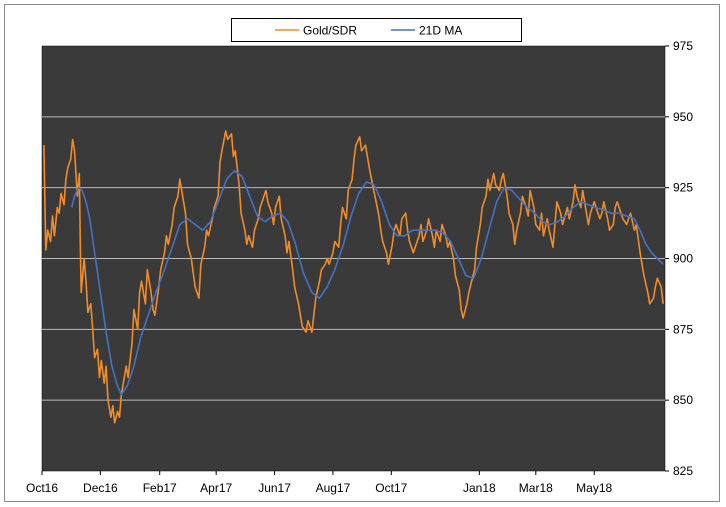 This screenshot has height=507, width=726. Describe the element at coordinates (683, 46) in the screenshot. I see `y-tick-label: 975` at that location.